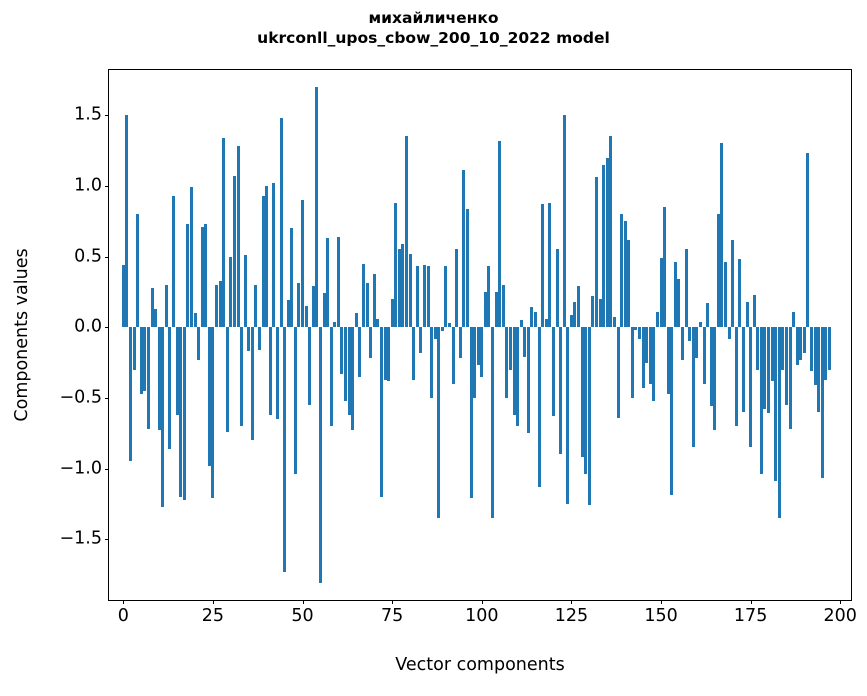 The width and height of the screenshot is (867, 696). Describe the element at coordinates (88, 255) in the screenshot. I see `y-axis-tick-label: 0.5` at that location.